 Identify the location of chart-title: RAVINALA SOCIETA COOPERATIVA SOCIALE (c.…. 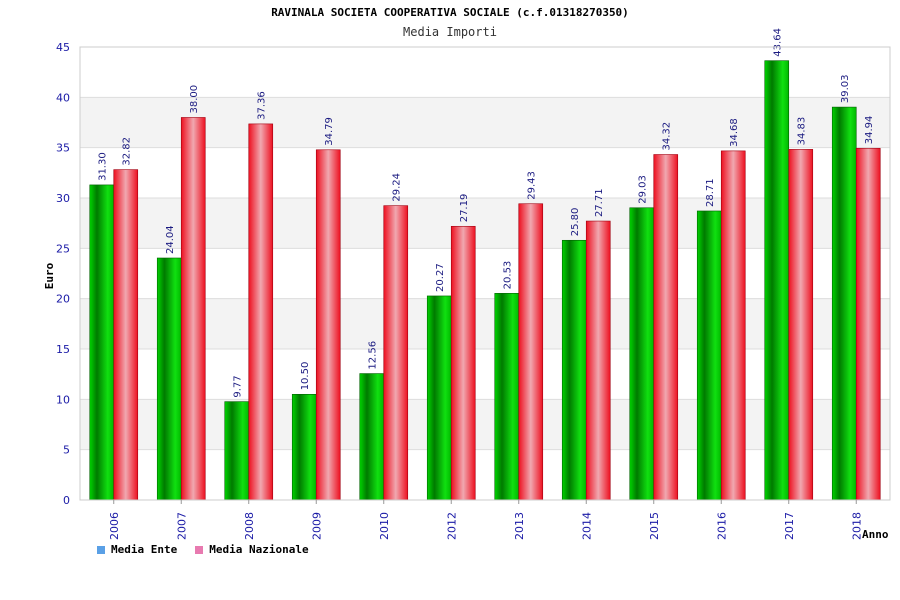
(450, 12).